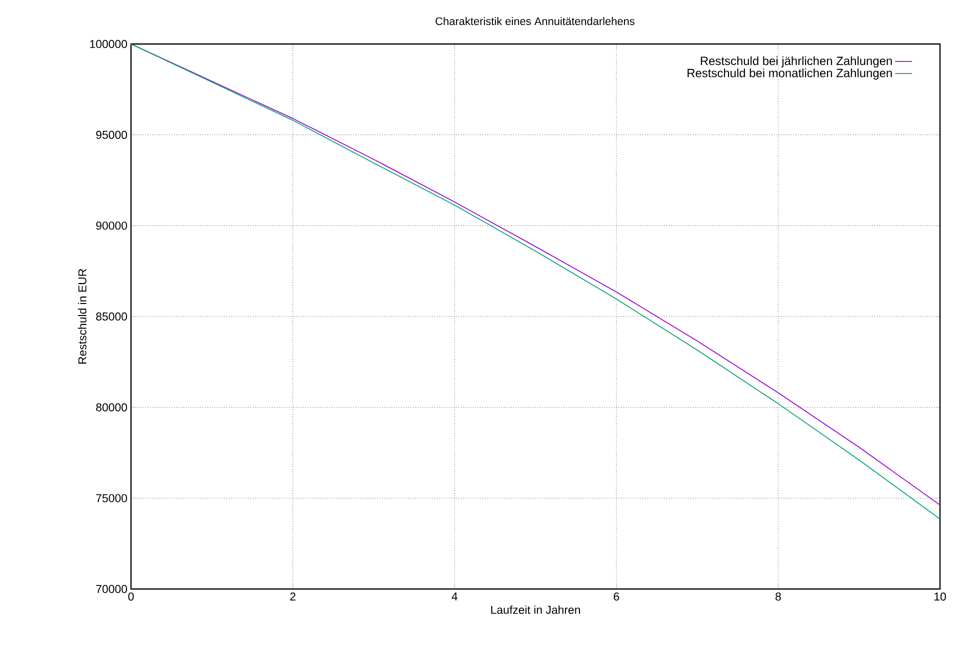  What do you see at coordinates (112, 134) in the screenshot?
I see `y-tick-label: 95000` at bounding box center [112, 134].